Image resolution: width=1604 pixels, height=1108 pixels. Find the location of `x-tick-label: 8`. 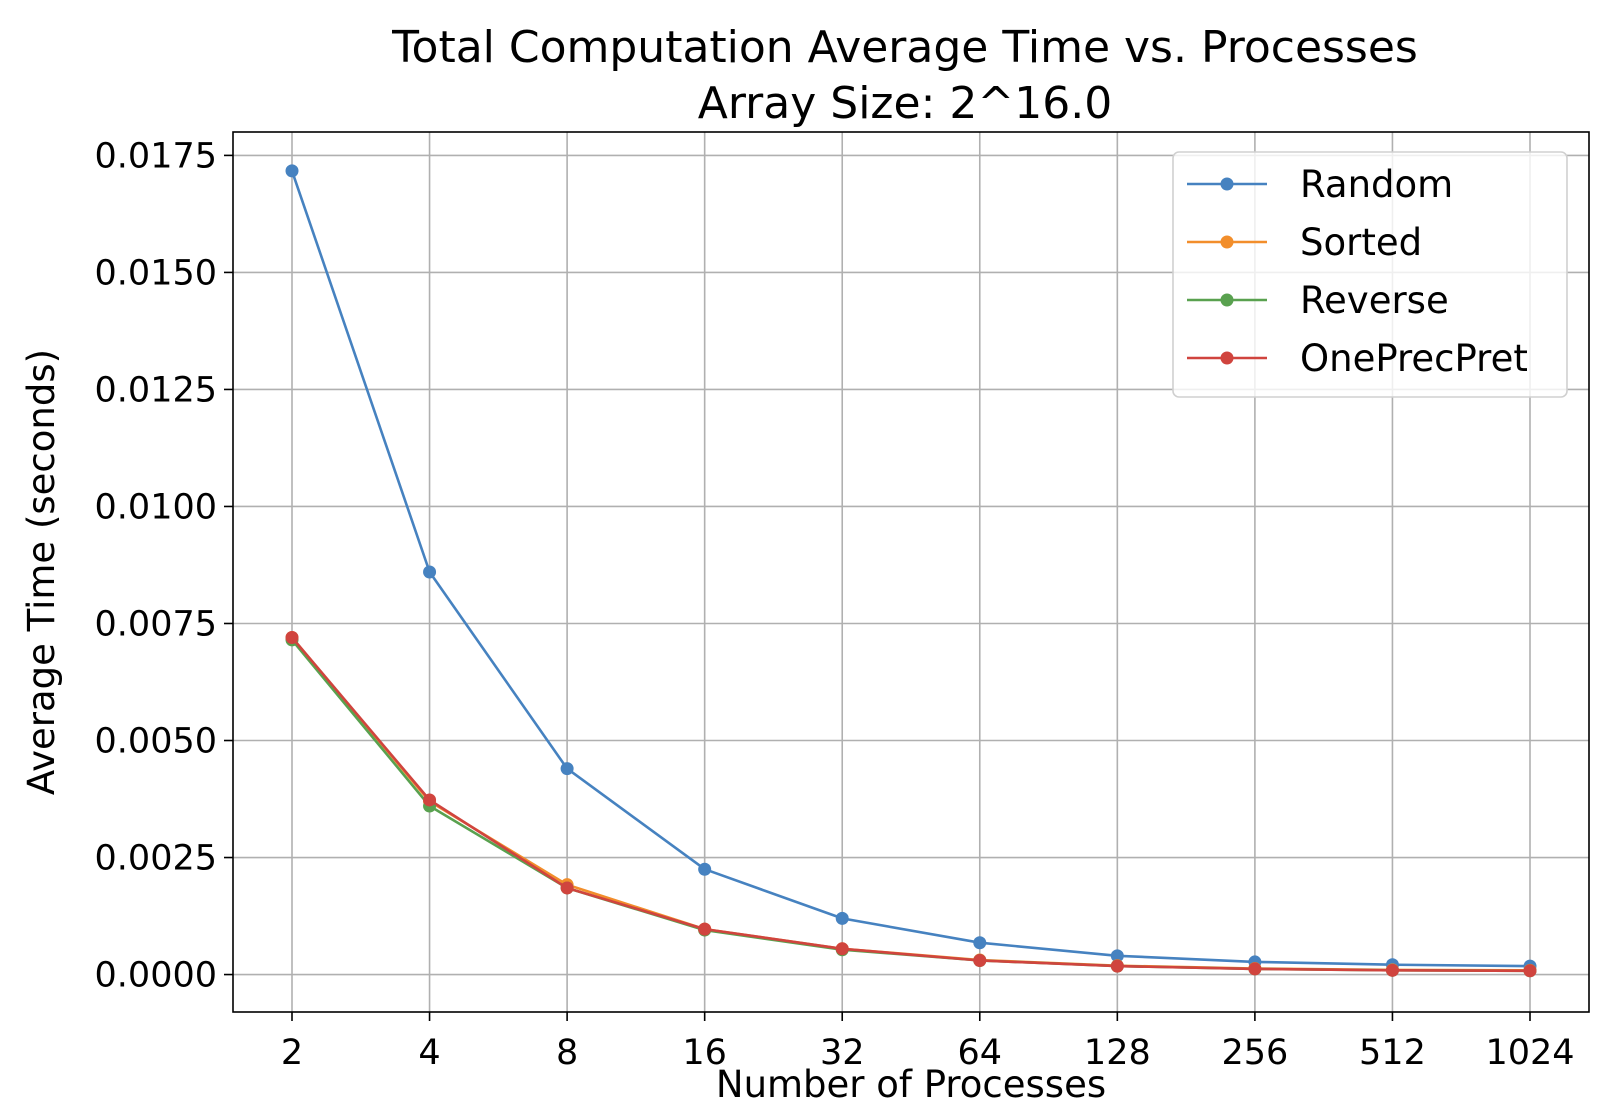

x-tick-label: 8 is located at coordinates (567, 1053).